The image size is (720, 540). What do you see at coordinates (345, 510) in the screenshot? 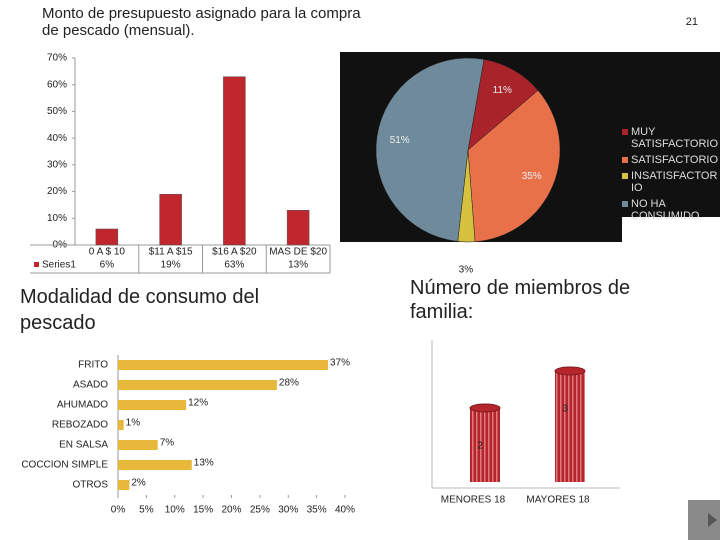
I see `x-tick-label: 40%` at bounding box center [345, 510].